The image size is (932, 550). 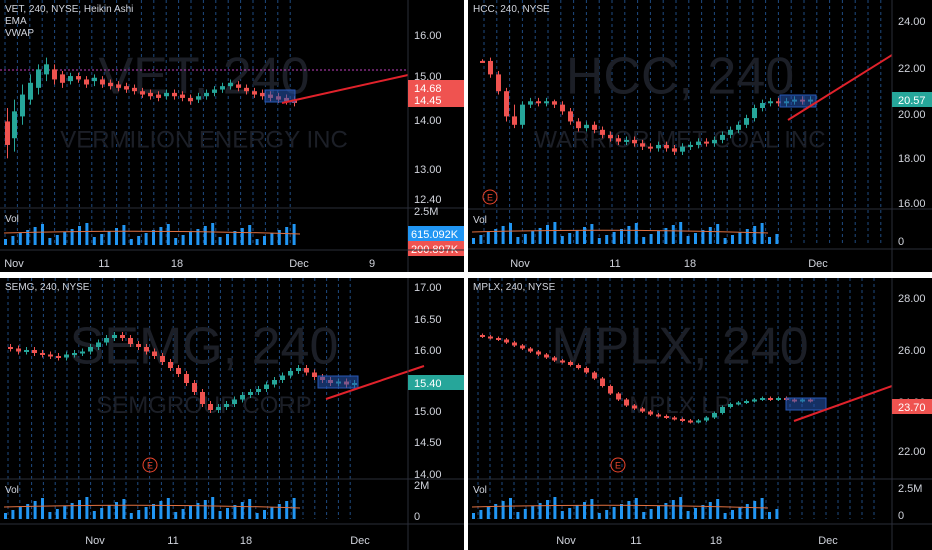 I want to click on volume-tick-label: 0, so click(x=901, y=242).